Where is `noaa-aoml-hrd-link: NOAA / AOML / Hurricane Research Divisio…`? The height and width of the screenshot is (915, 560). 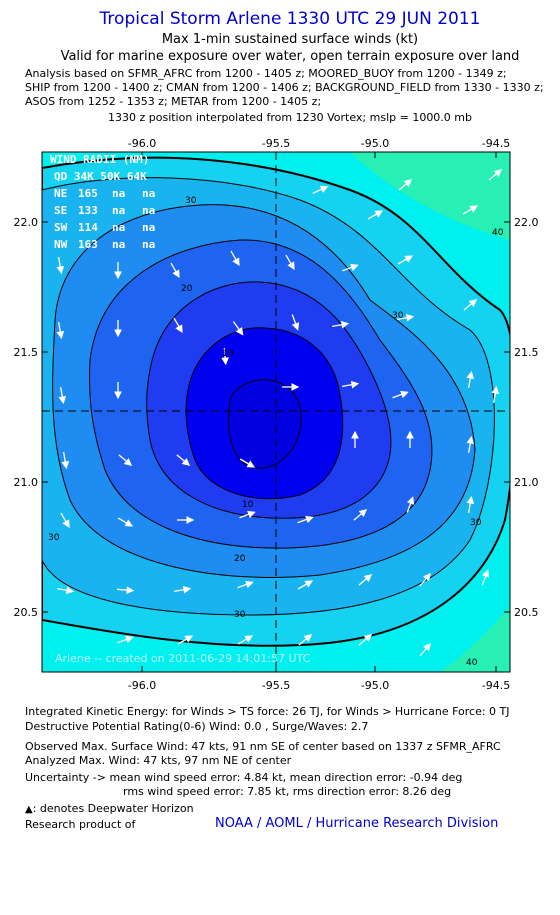
noaa-aoml-hrd-link: NOAA / AOML / Hurricane Research Divisio… is located at coordinates (357, 823).